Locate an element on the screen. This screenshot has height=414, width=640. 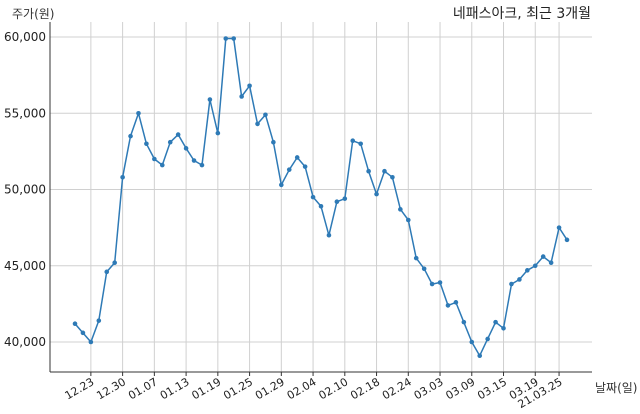
y-tick-label: 45,000 is located at coordinates (25, 266).